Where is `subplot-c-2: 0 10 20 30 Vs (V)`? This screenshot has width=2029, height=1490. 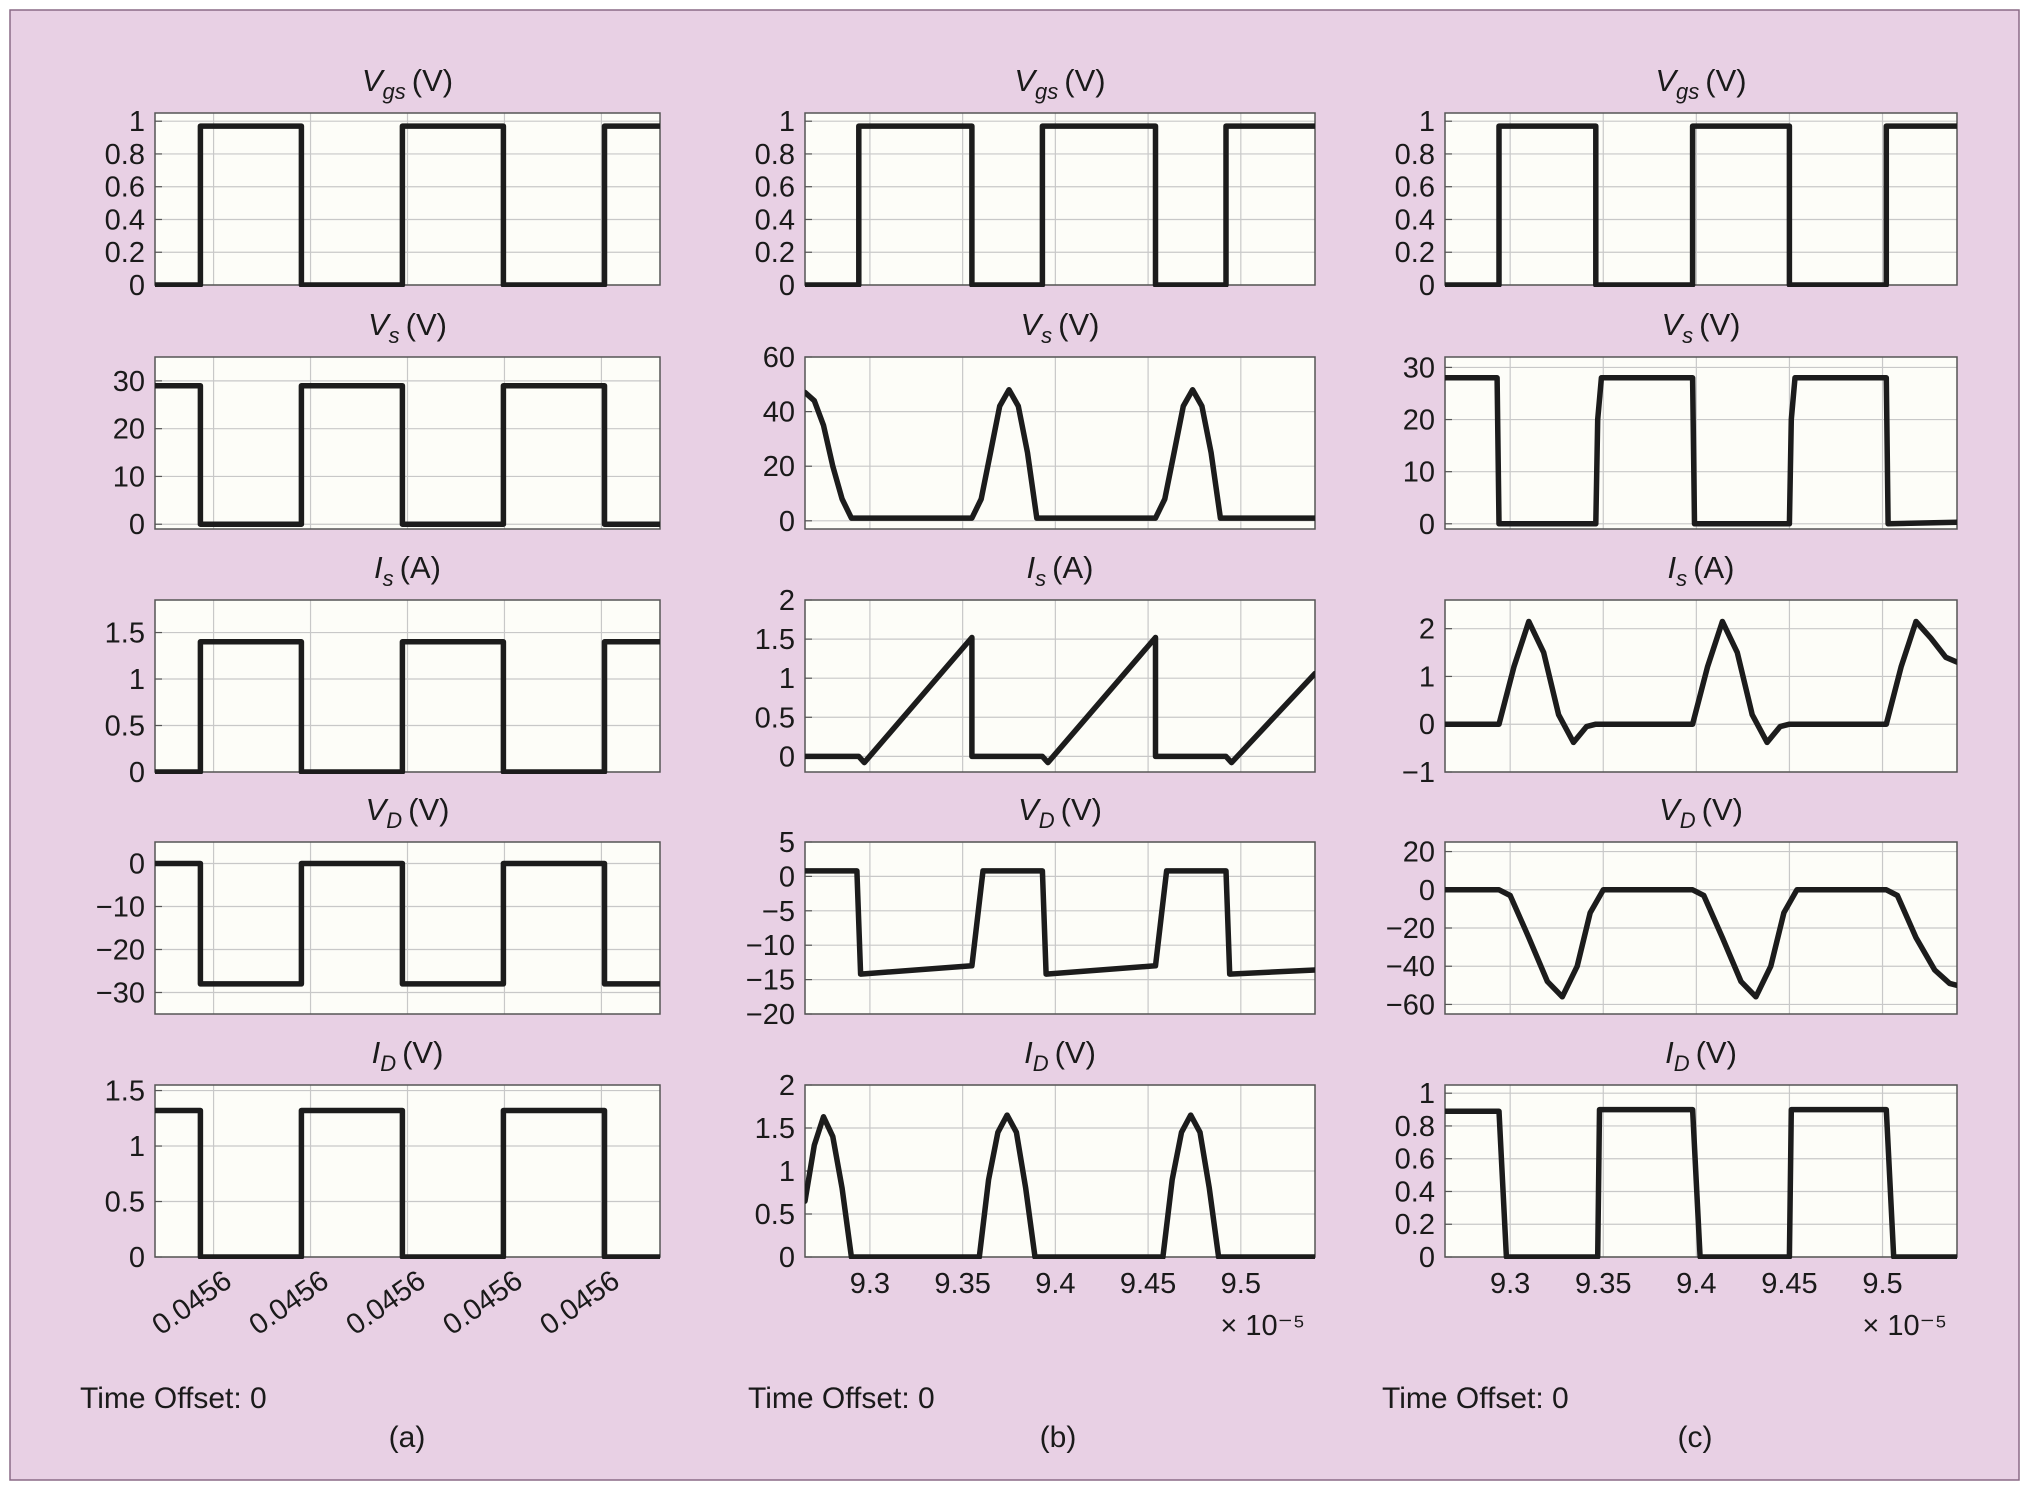 subplot-c-2: 0 10 20 30 Vs (V) is located at coordinates (1680, 424).